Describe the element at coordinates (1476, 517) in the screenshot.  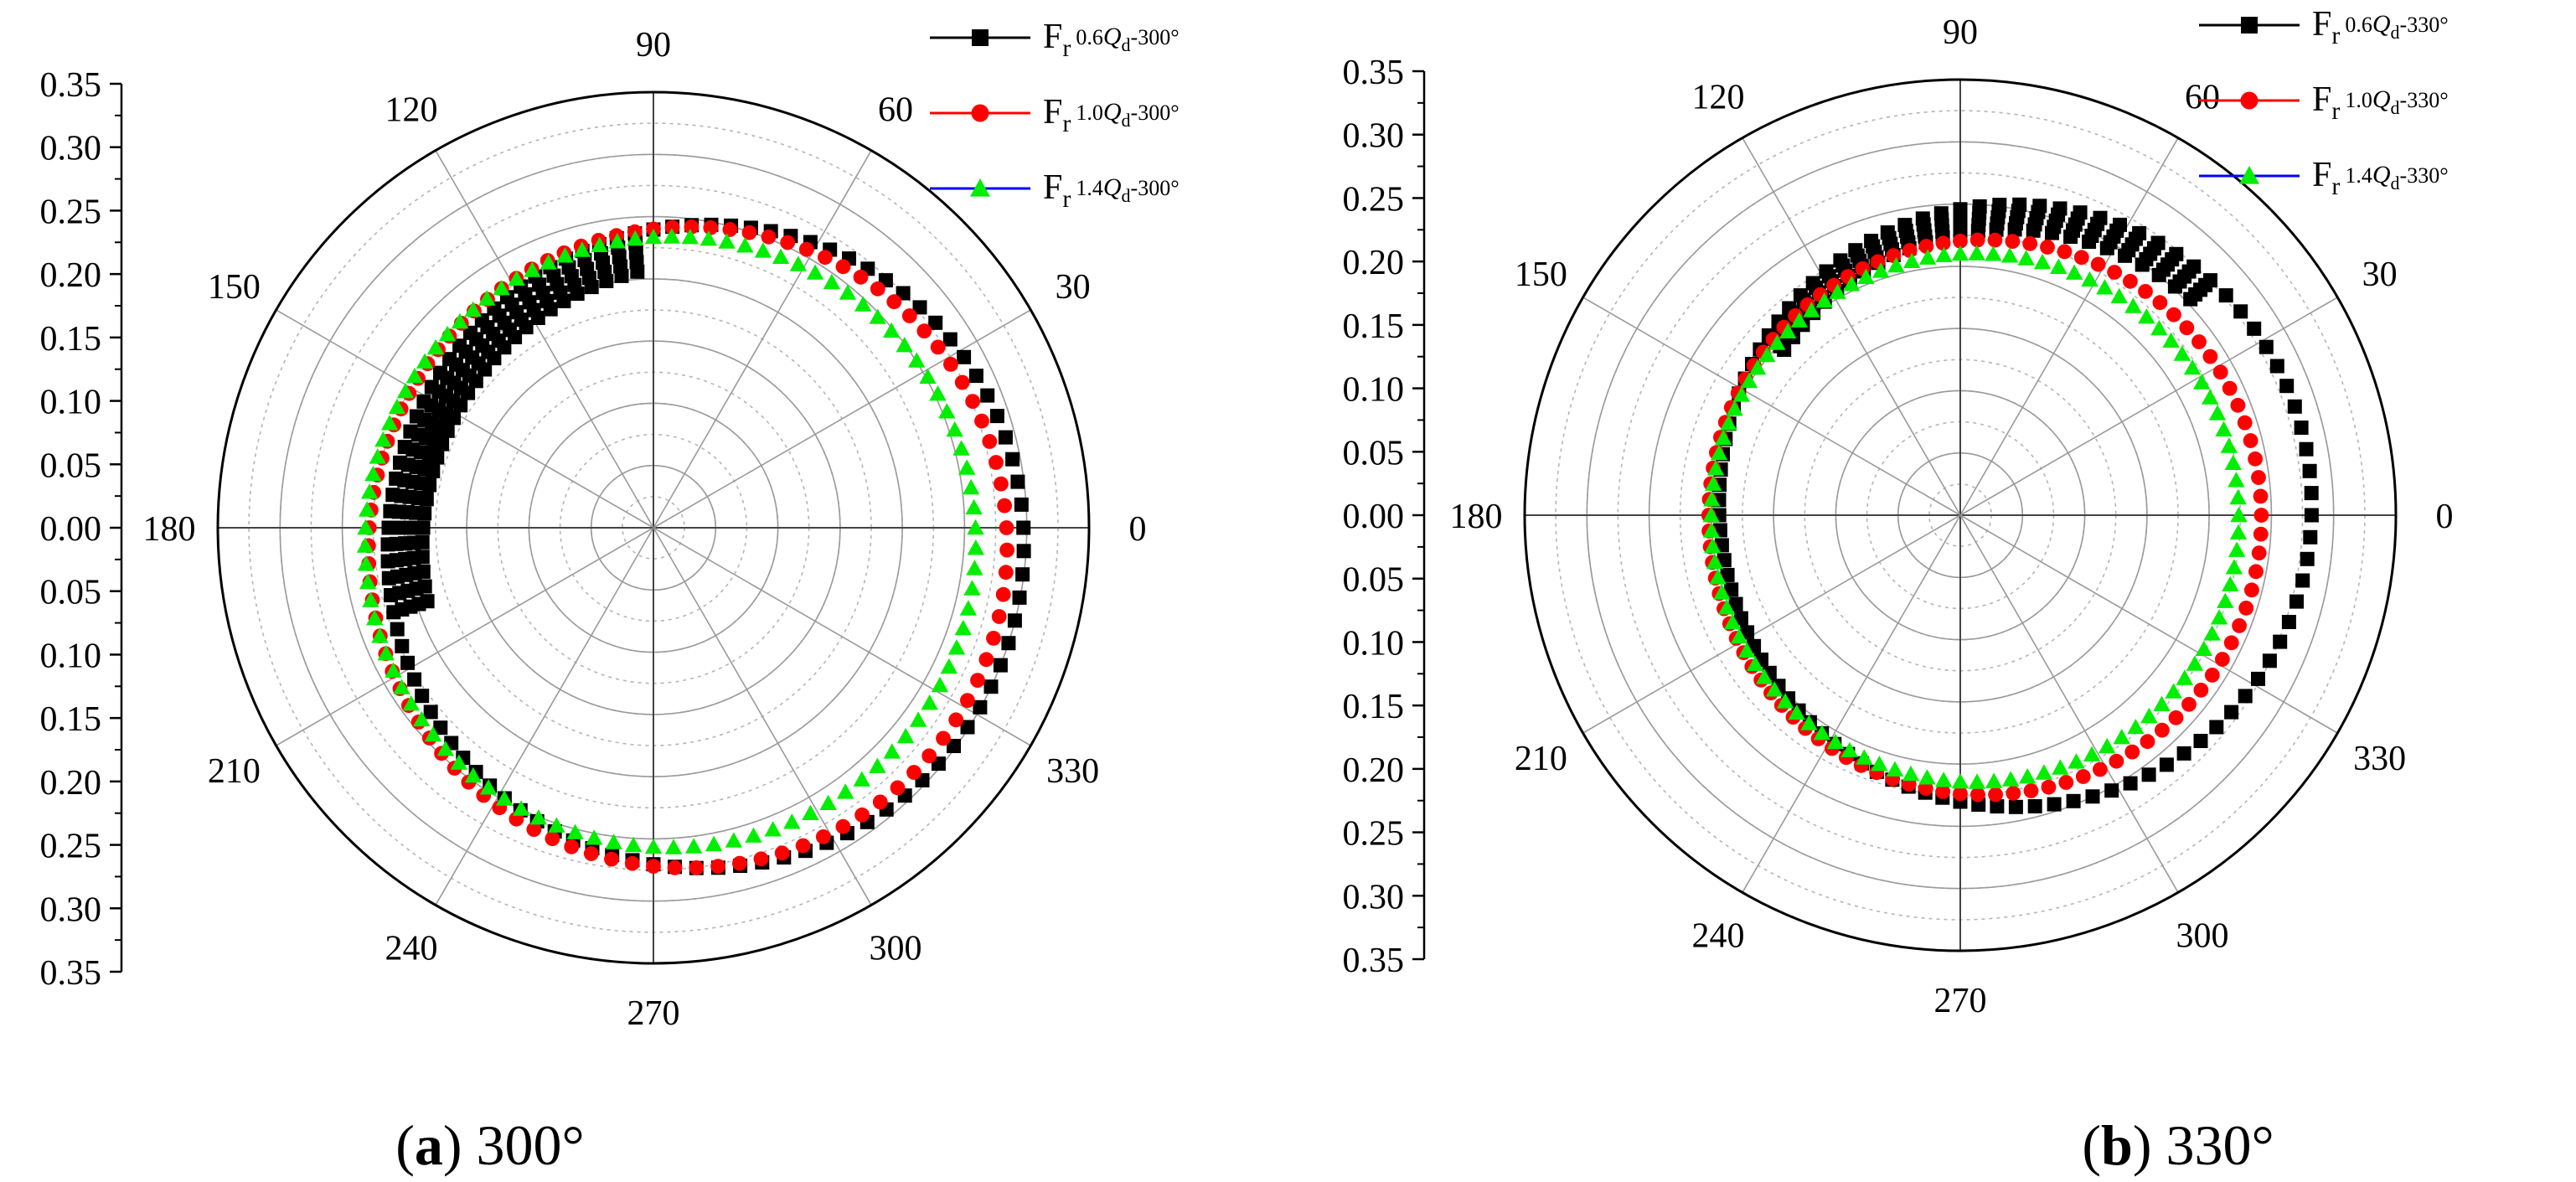
I see `angle-label: 180` at that location.